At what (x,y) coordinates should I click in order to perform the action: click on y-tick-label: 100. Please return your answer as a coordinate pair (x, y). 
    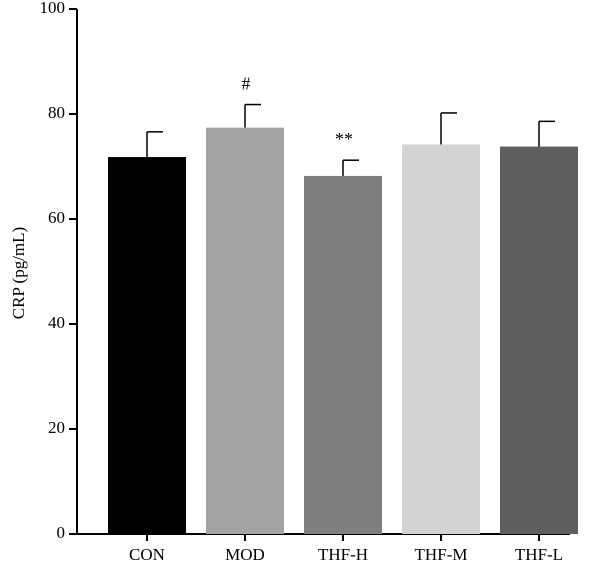
    Looking at the image, I should click on (53, 8).